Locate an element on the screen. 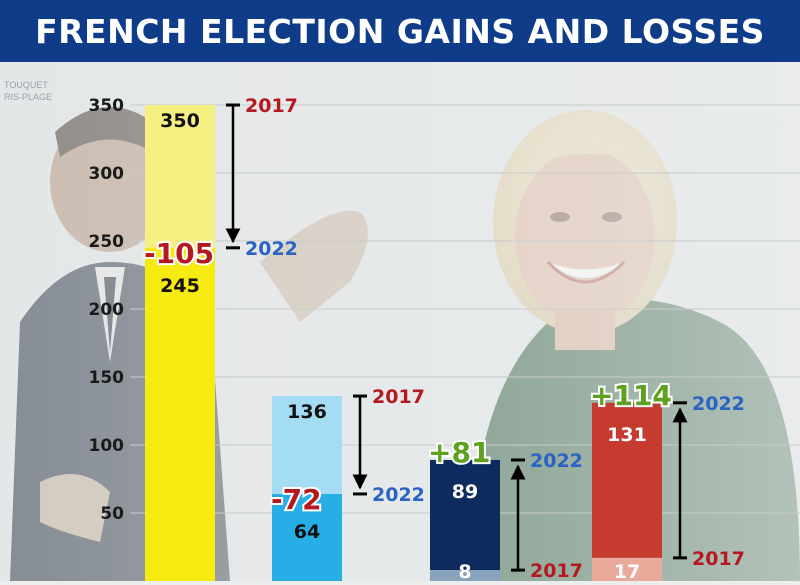  value-label-2022: 89 is located at coordinates (465, 492).